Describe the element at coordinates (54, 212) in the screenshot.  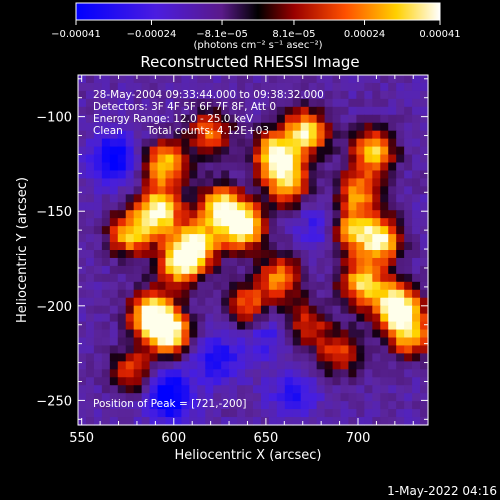
I see `y-tick-label: −150` at that location.